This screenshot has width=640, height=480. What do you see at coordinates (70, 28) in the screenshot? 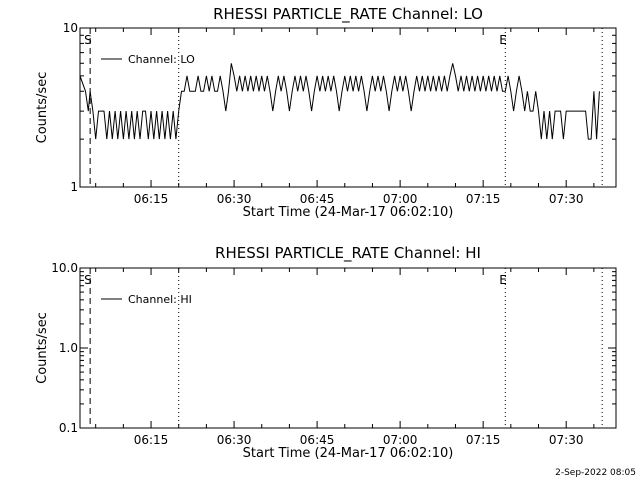
I see `y-tick-label: 10` at bounding box center [70, 28].